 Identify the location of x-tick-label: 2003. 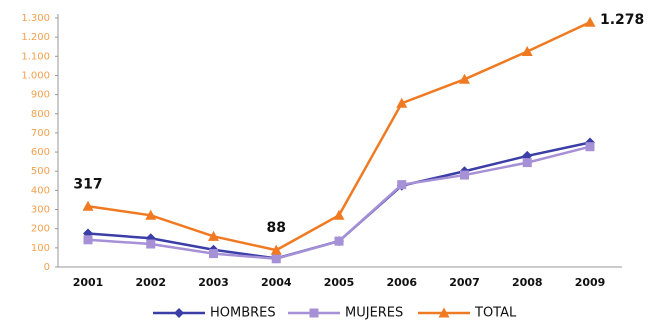
(213, 282).